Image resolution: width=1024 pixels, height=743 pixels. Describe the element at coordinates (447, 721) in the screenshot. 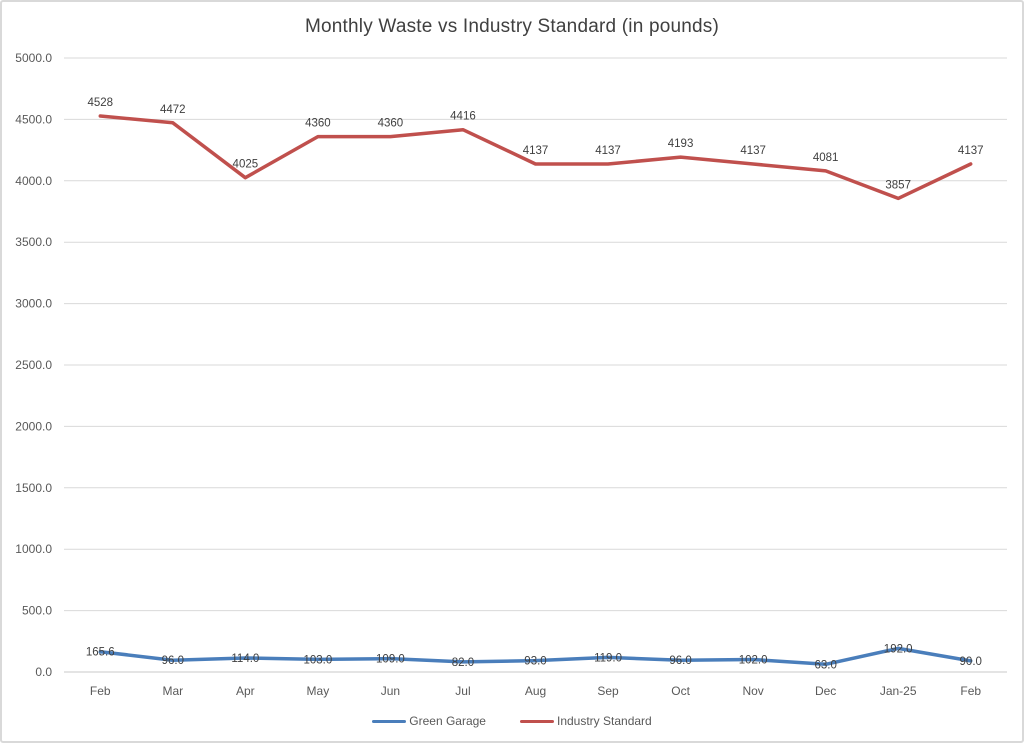

I see `legend-label-green-garage: Green Garage` at that location.